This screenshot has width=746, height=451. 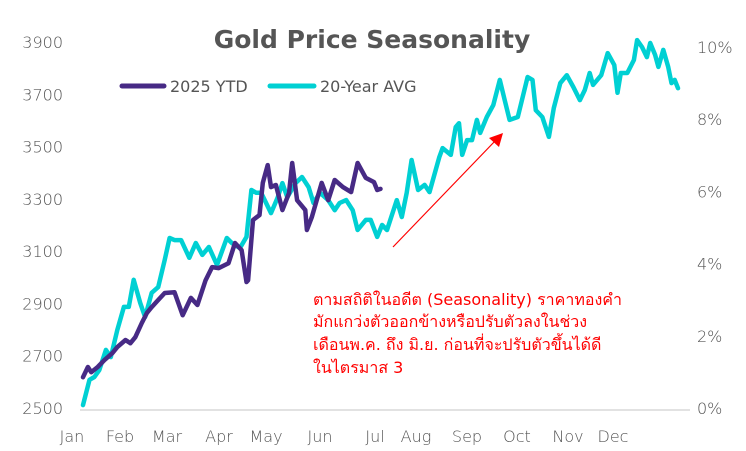 I want to click on x-axis-tick-label: Jul, so click(x=374, y=436).